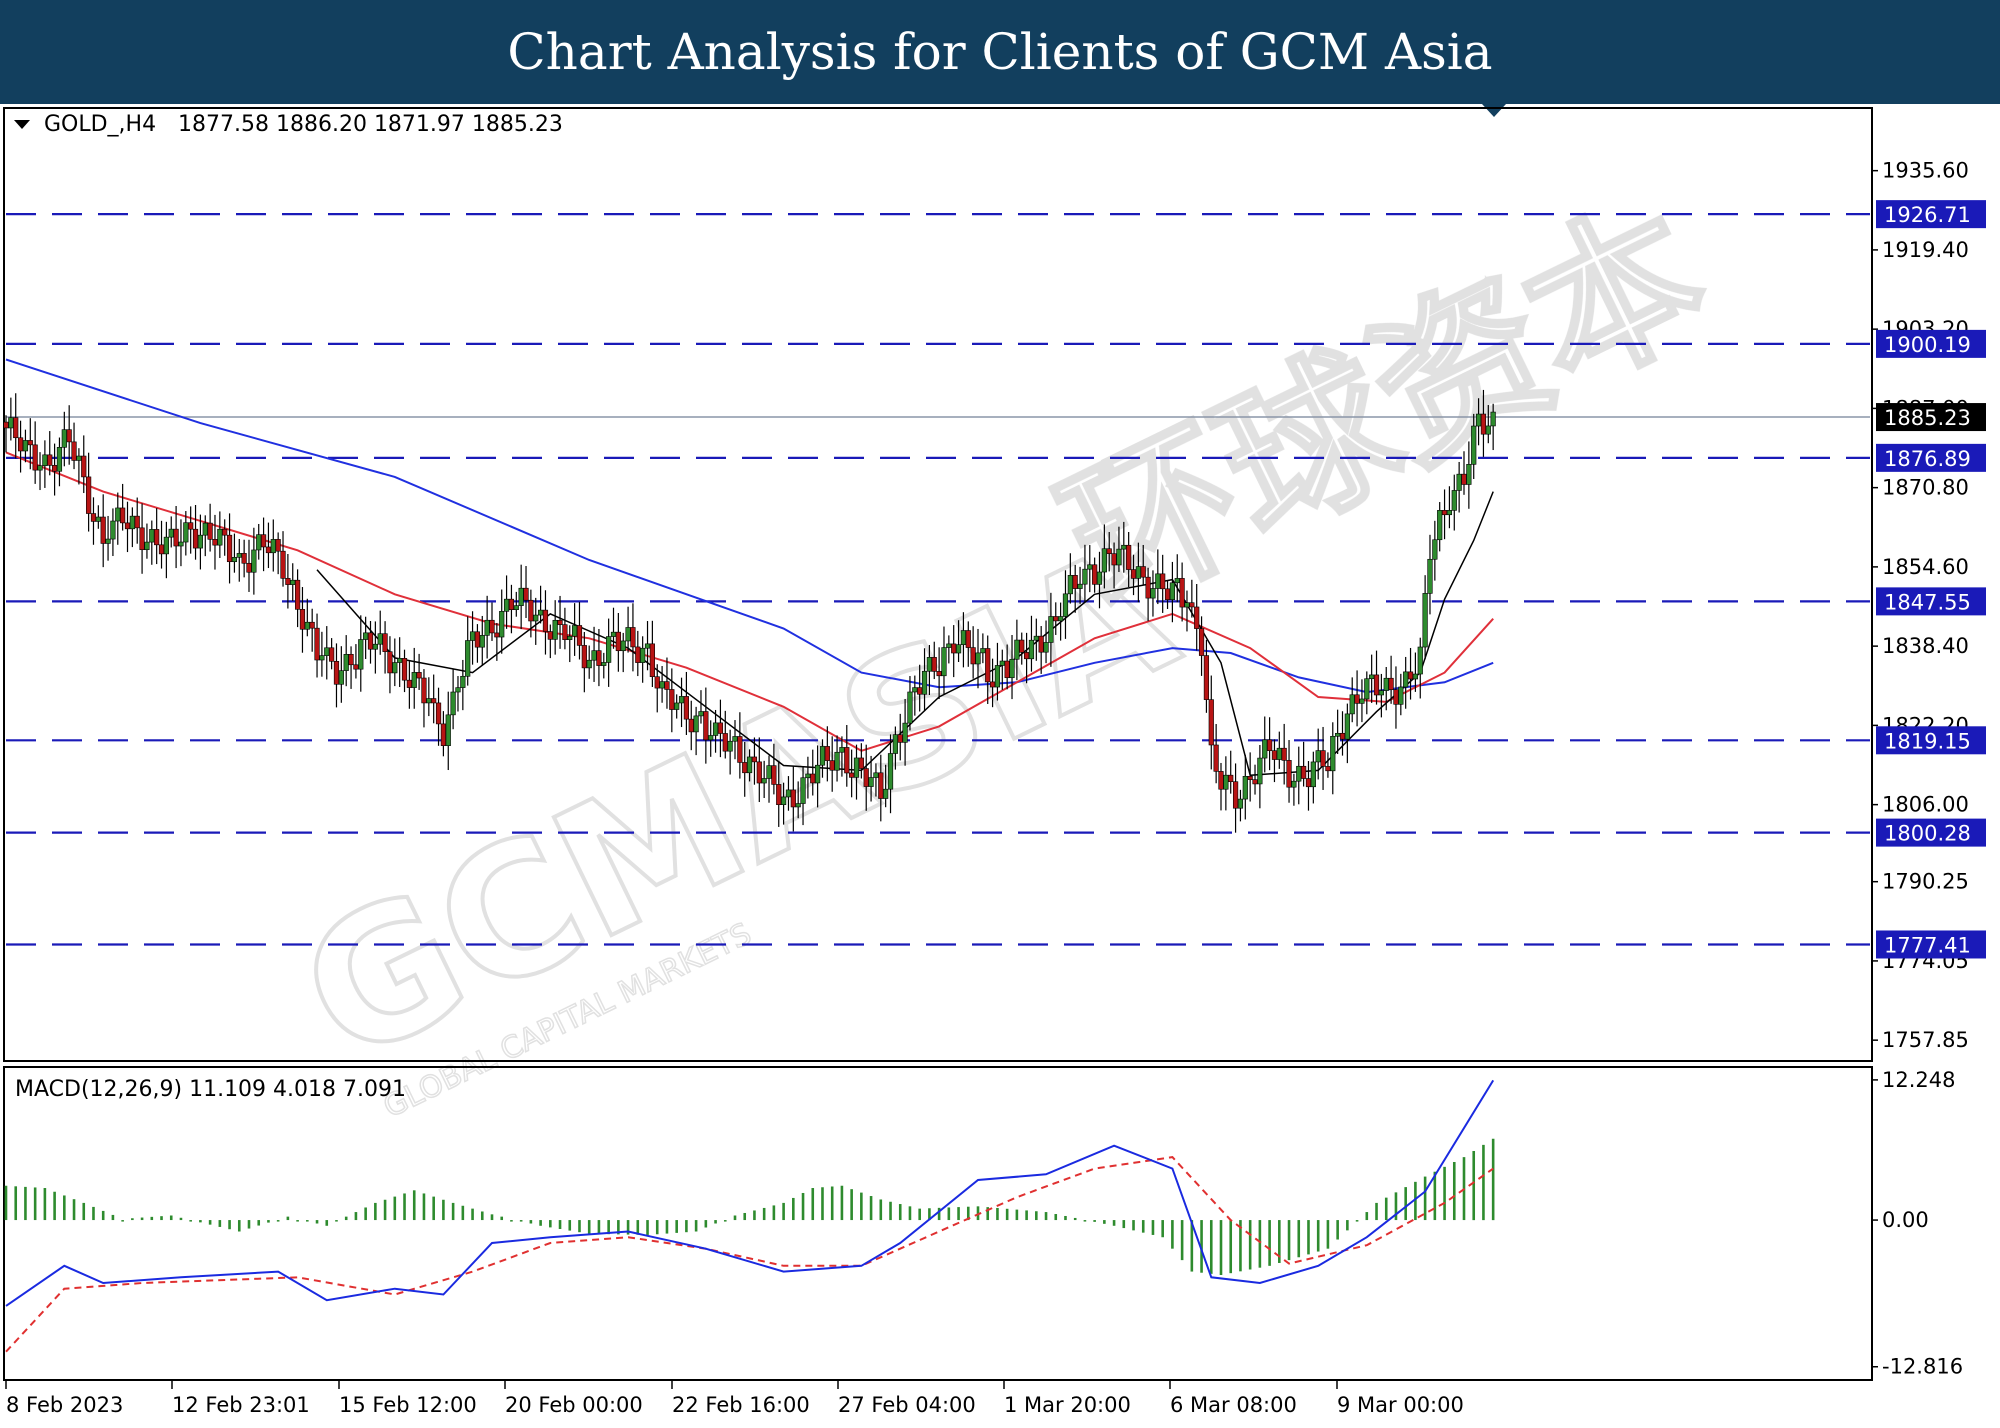  Describe the element at coordinates (408, 1405) in the screenshot. I see `time-tick-label: 15 Feb 12:00` at that location.